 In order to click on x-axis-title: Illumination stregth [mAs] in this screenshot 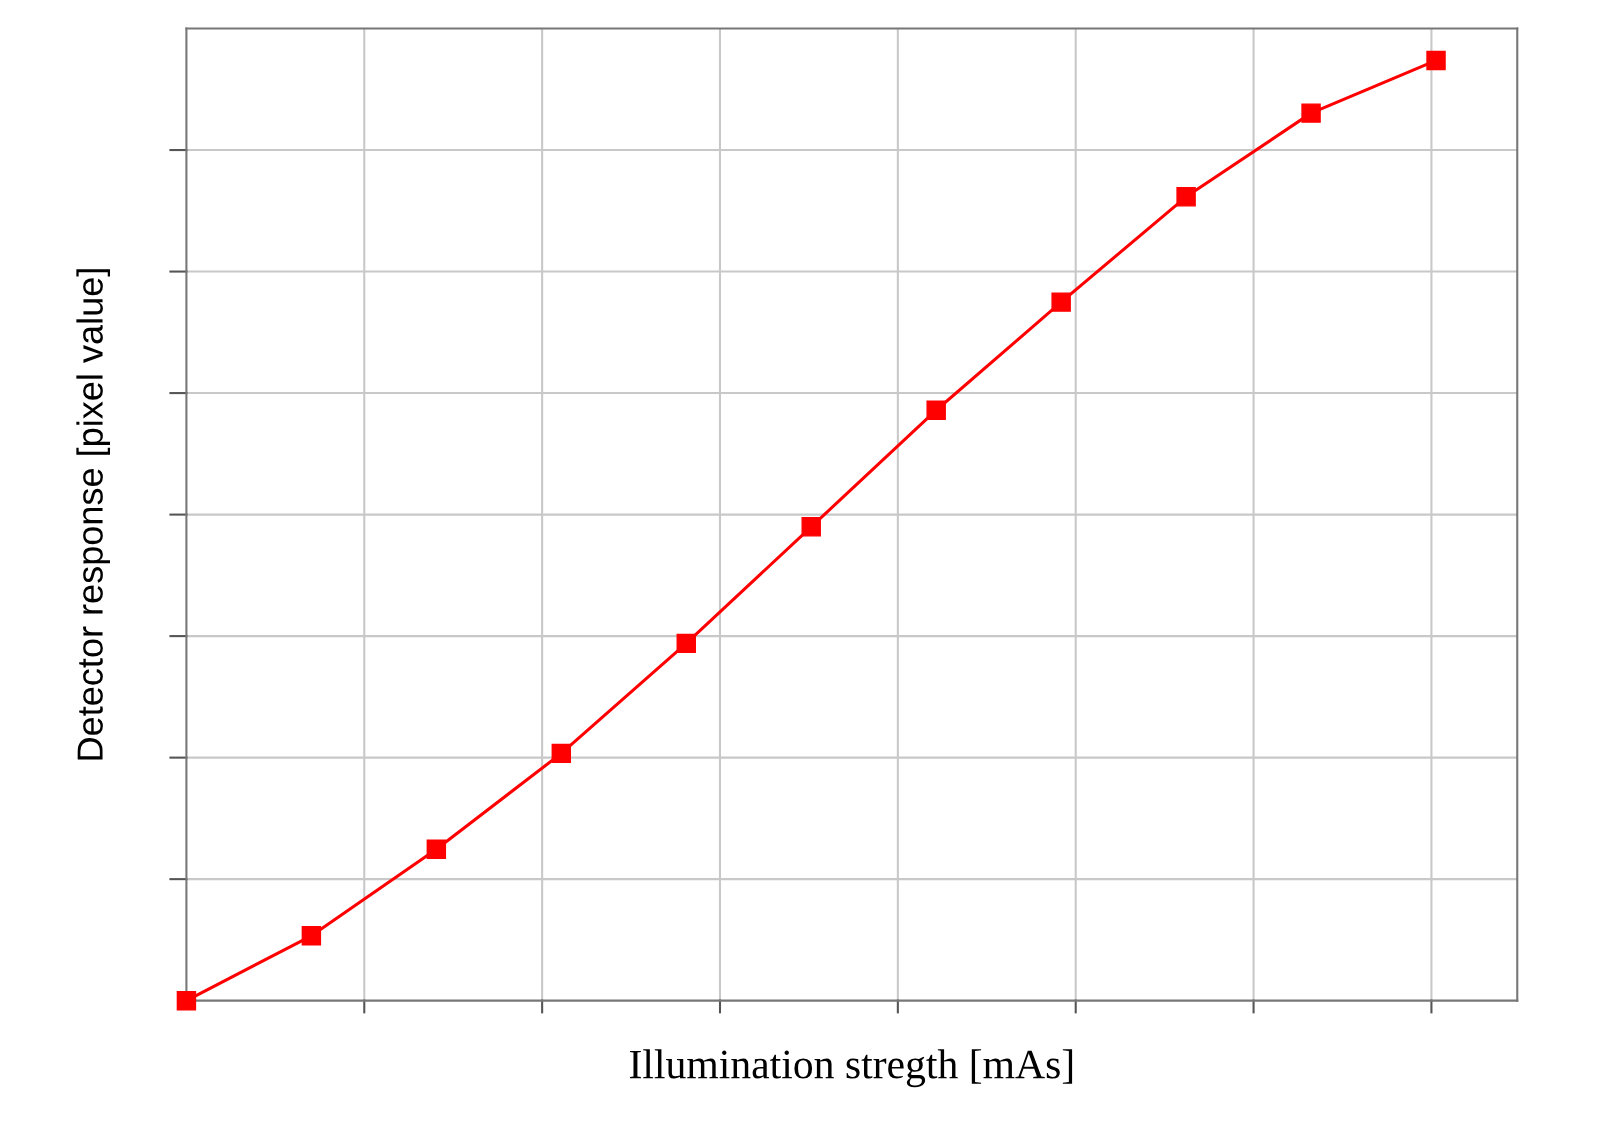, I will do `click(851, 1068)`.